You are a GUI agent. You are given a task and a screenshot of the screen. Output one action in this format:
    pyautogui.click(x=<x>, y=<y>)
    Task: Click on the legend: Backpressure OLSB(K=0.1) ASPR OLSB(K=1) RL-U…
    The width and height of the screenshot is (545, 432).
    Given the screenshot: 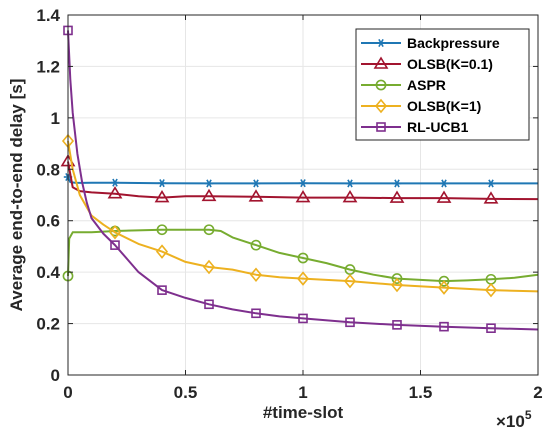 What is the action you would take?
    pyautogui.click(x=442, y=84)
    